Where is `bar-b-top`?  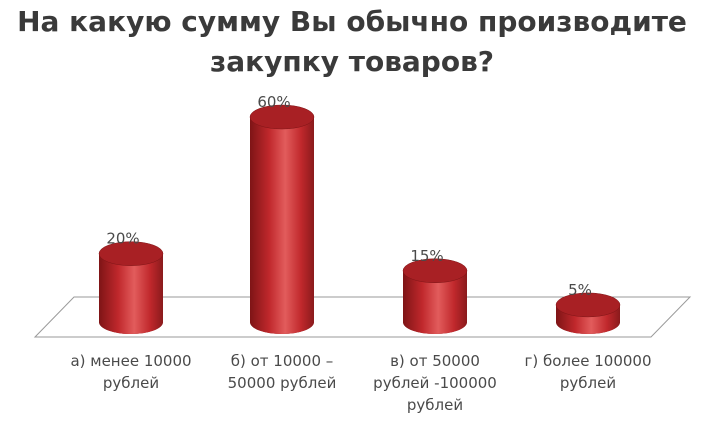
bar-b-top is located at coordinates (282, 117).